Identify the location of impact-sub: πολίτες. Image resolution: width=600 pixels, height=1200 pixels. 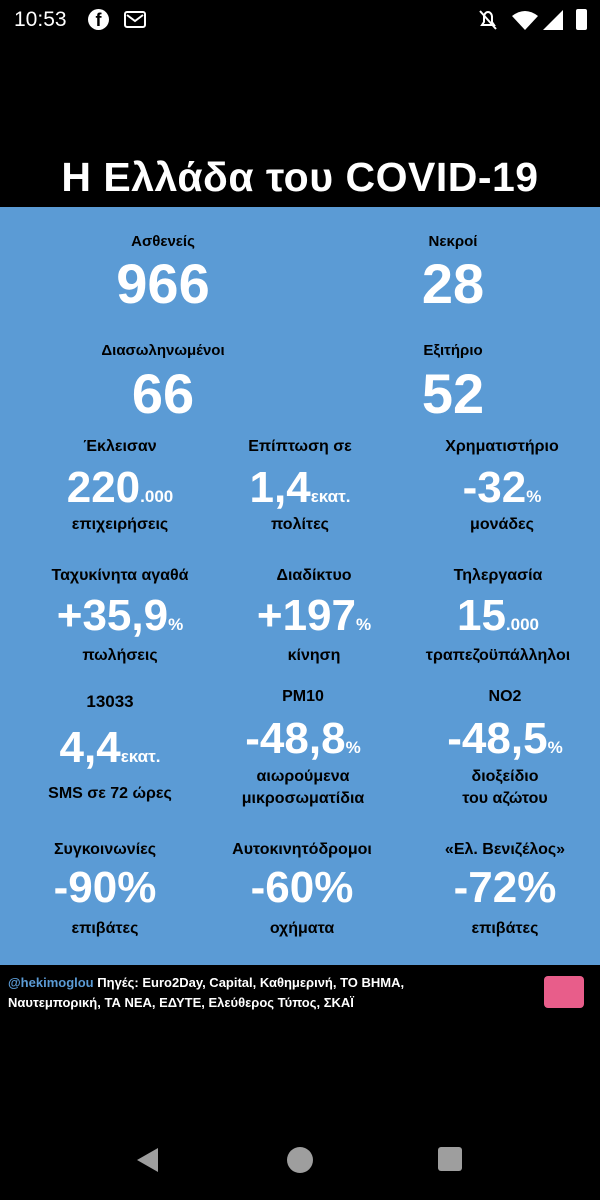
(300, 524).